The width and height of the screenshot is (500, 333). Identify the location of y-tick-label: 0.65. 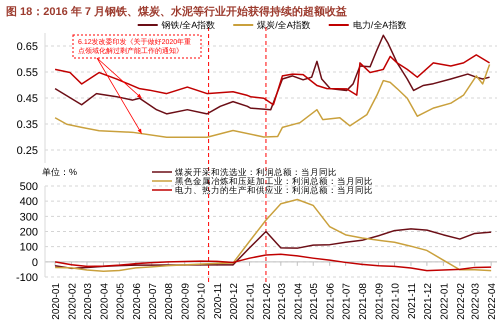
(27, 47).